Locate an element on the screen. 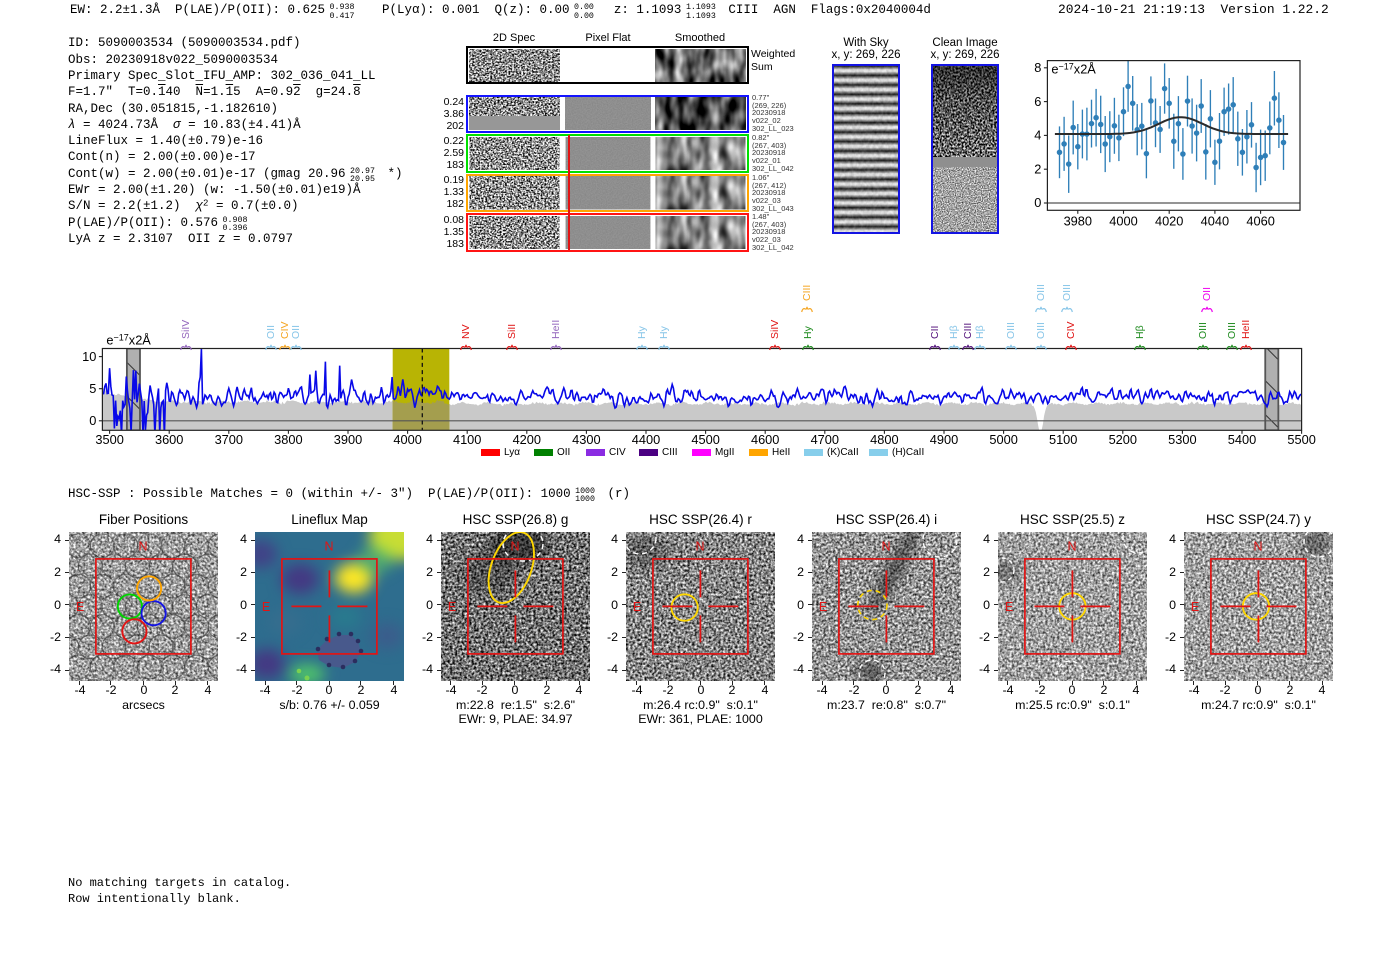 Image resolution: width=1400 pixels, height=953 pixels. svg-text: 5 is located at coordinates (92, 388).